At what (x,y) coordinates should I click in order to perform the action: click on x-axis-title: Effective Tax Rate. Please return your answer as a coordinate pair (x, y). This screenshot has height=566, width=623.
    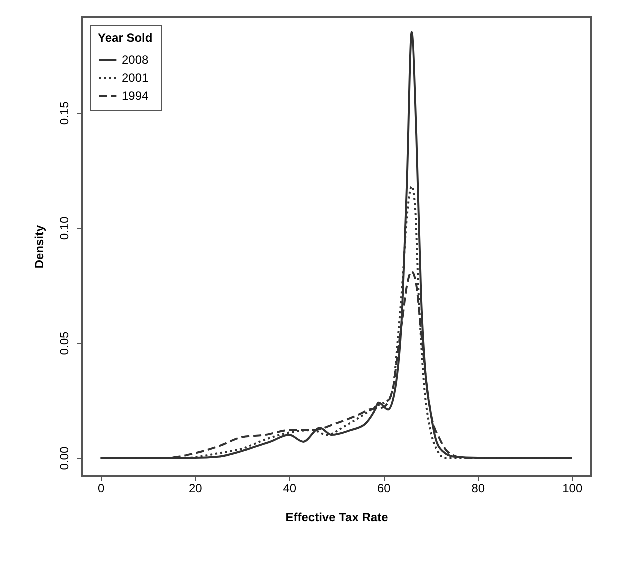
    Looking at the image, I should click on (337, 517).